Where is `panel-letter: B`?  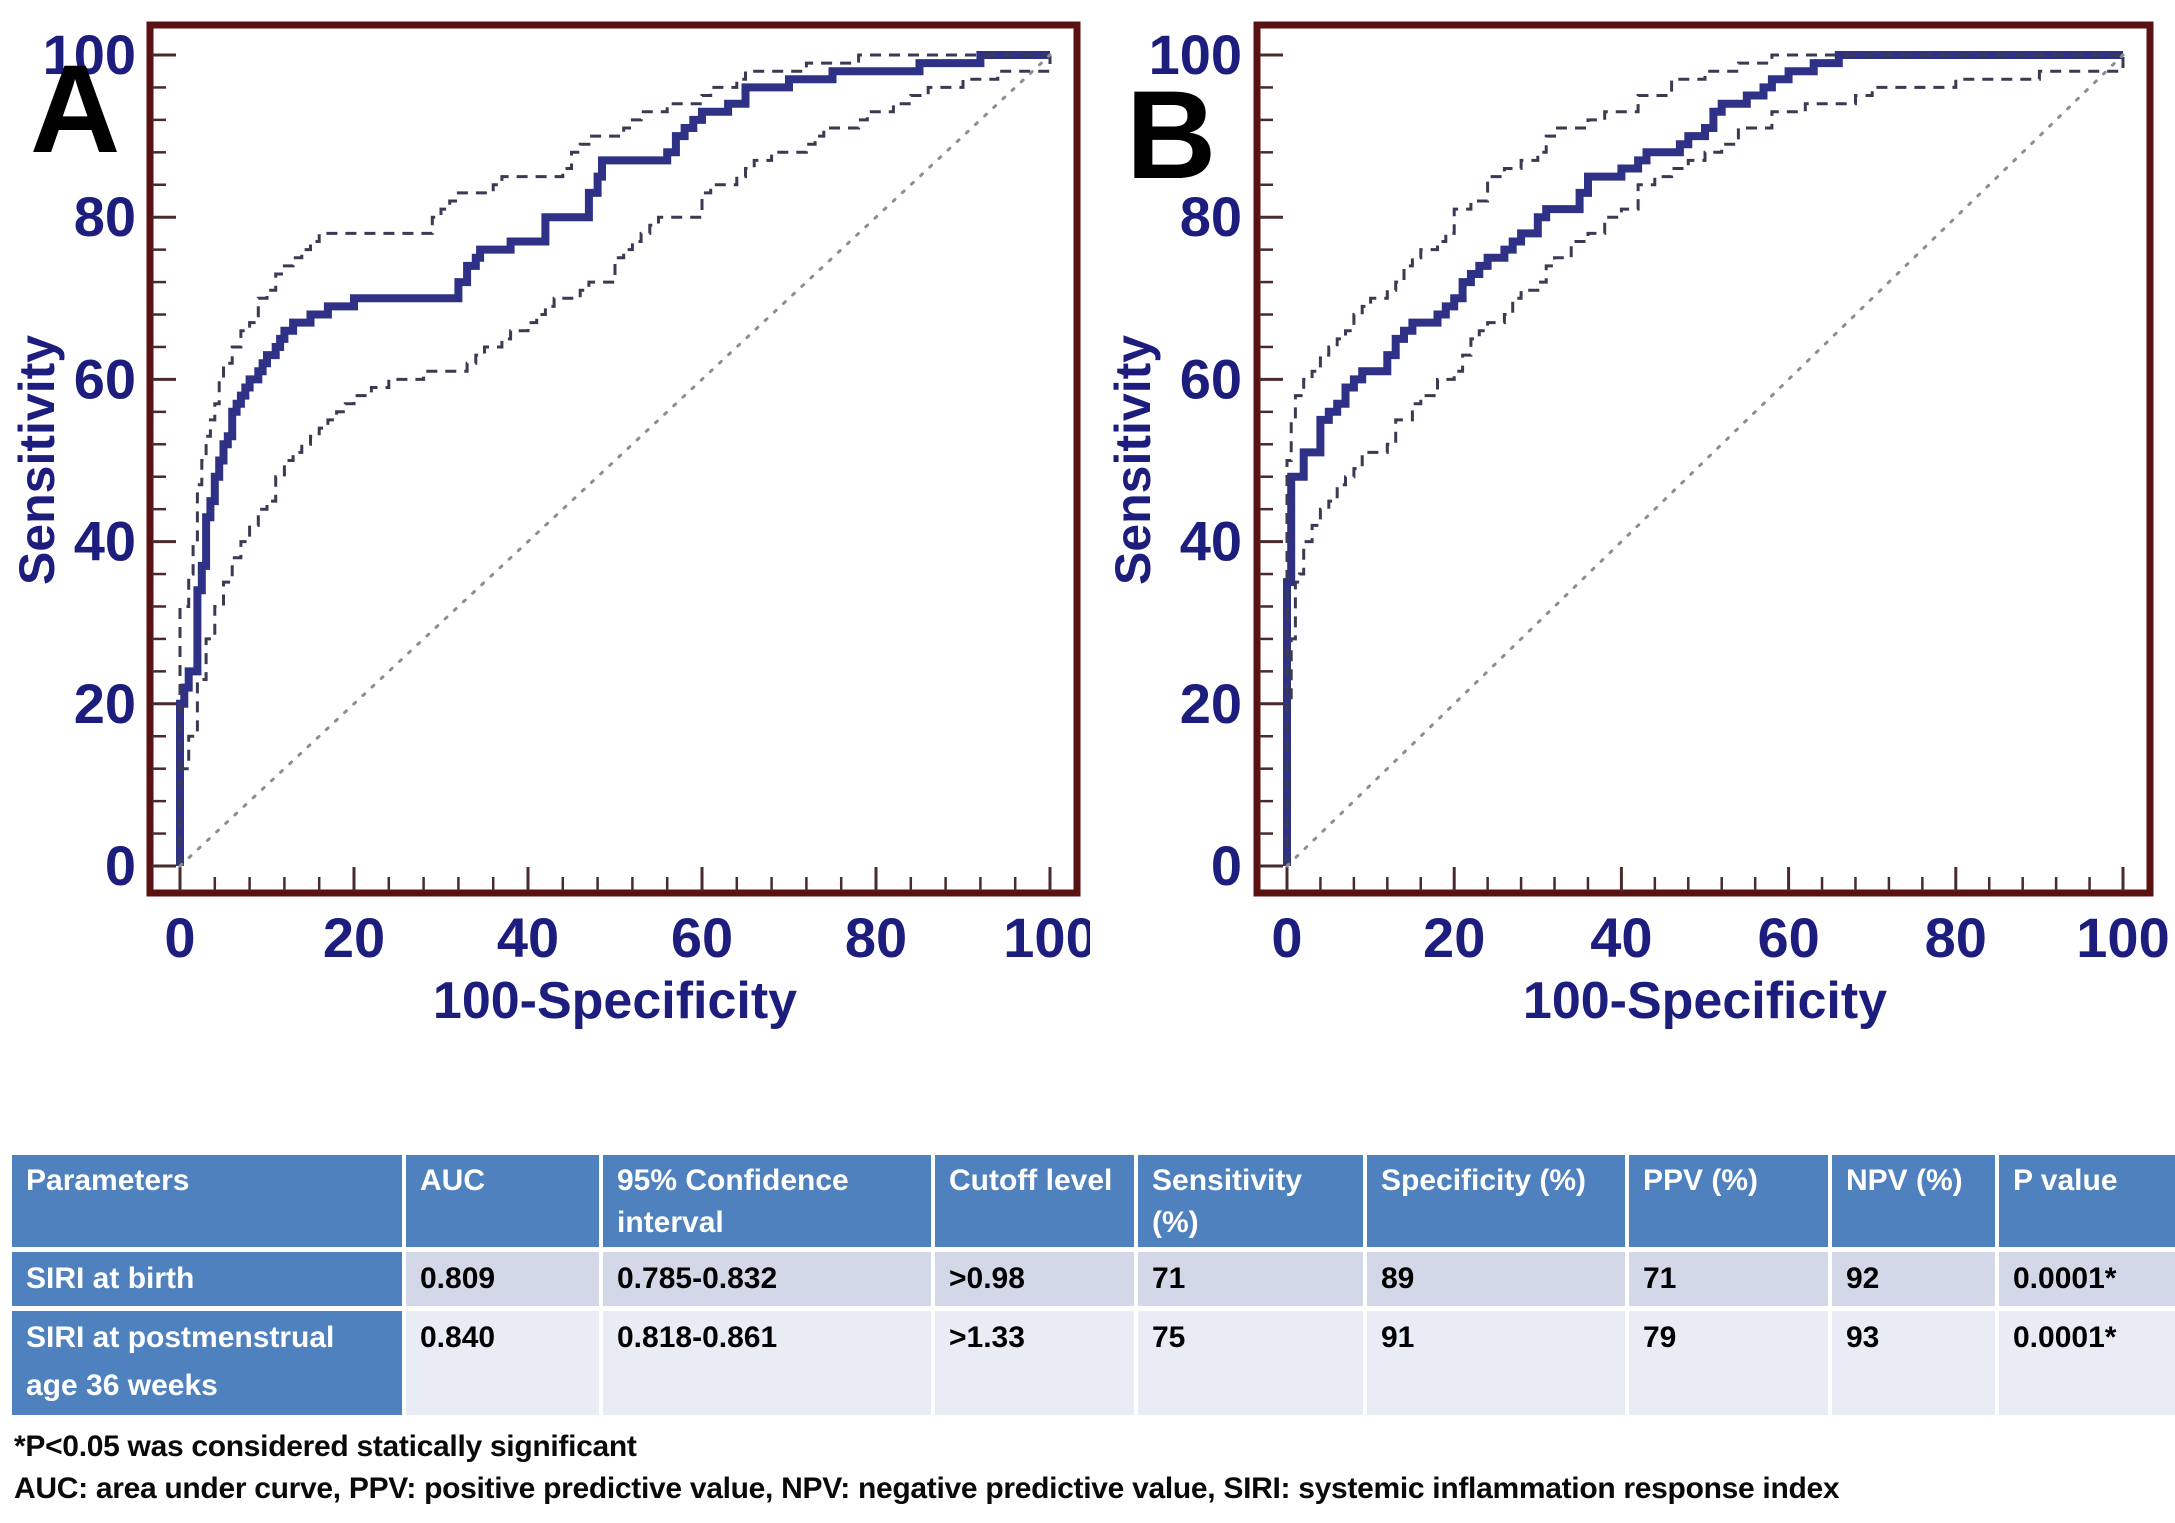
panel-letter: B is located at coordinates (1171, 135).